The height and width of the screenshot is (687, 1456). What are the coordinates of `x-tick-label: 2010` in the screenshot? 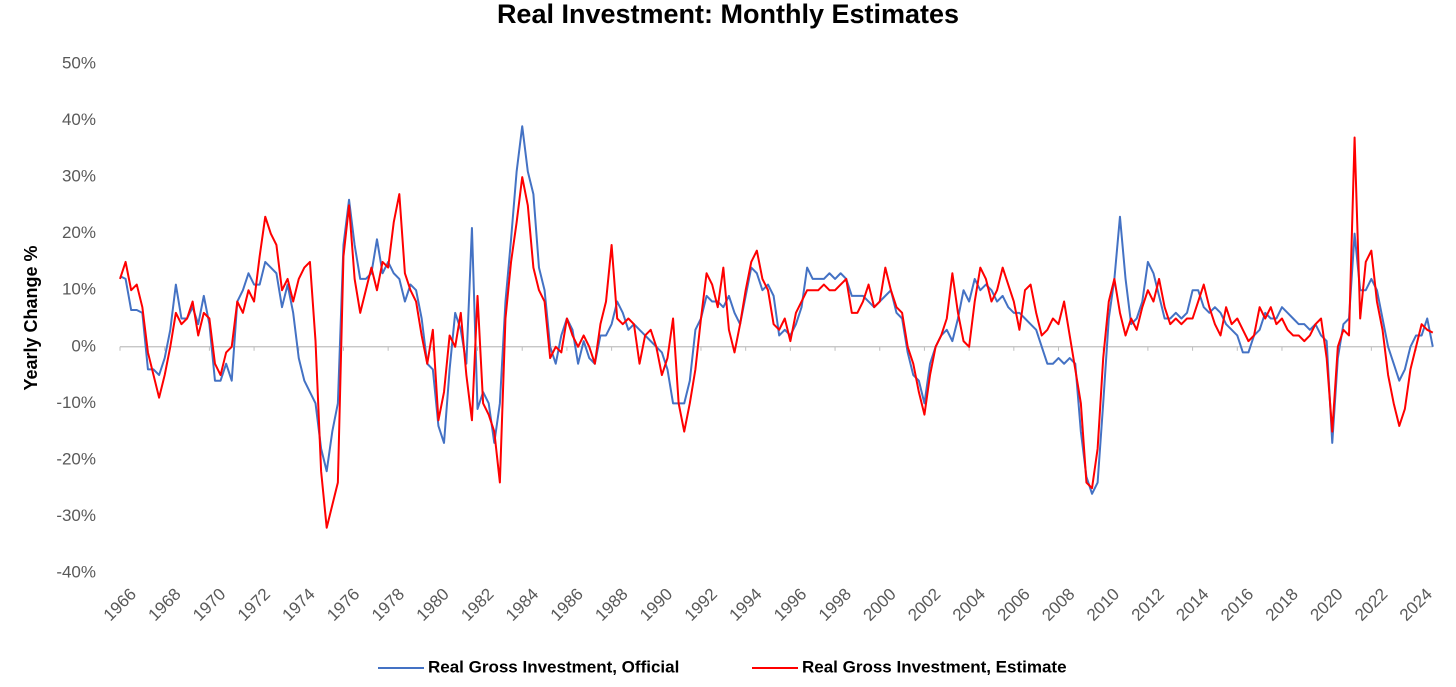 It's located at (1103, 605).